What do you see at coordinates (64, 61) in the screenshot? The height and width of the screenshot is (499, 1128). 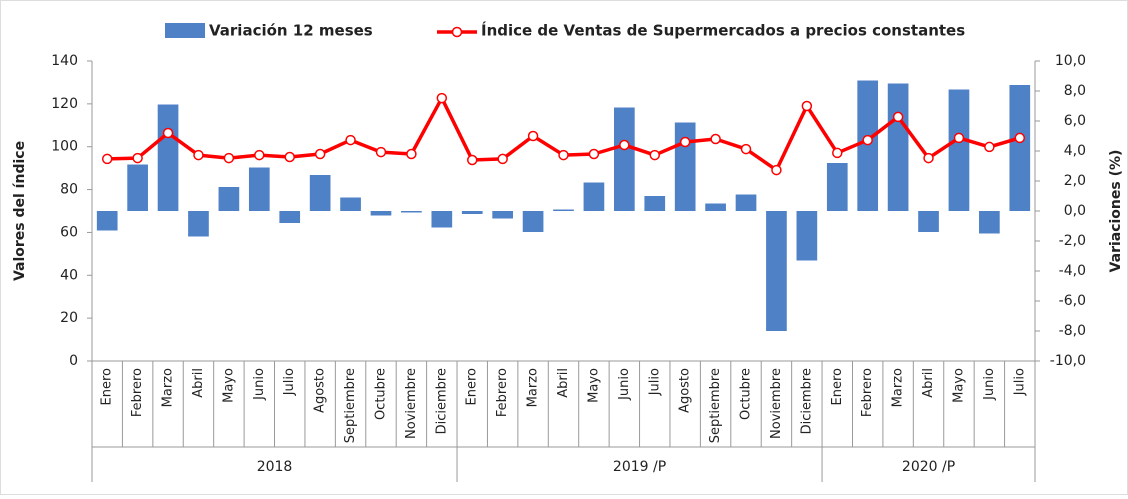 I see `y-tick-label: 140` at bounding box center [64, 61].